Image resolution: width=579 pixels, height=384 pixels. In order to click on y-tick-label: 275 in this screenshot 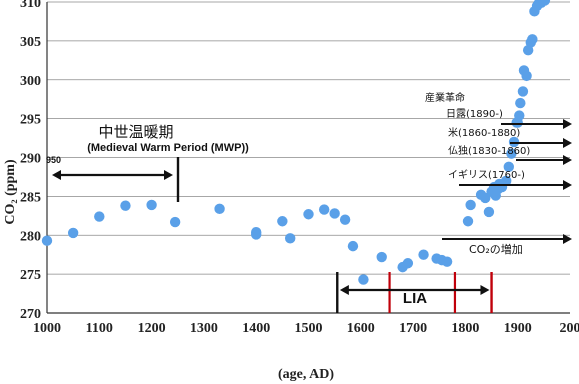, I will do `click(30, 275)`.